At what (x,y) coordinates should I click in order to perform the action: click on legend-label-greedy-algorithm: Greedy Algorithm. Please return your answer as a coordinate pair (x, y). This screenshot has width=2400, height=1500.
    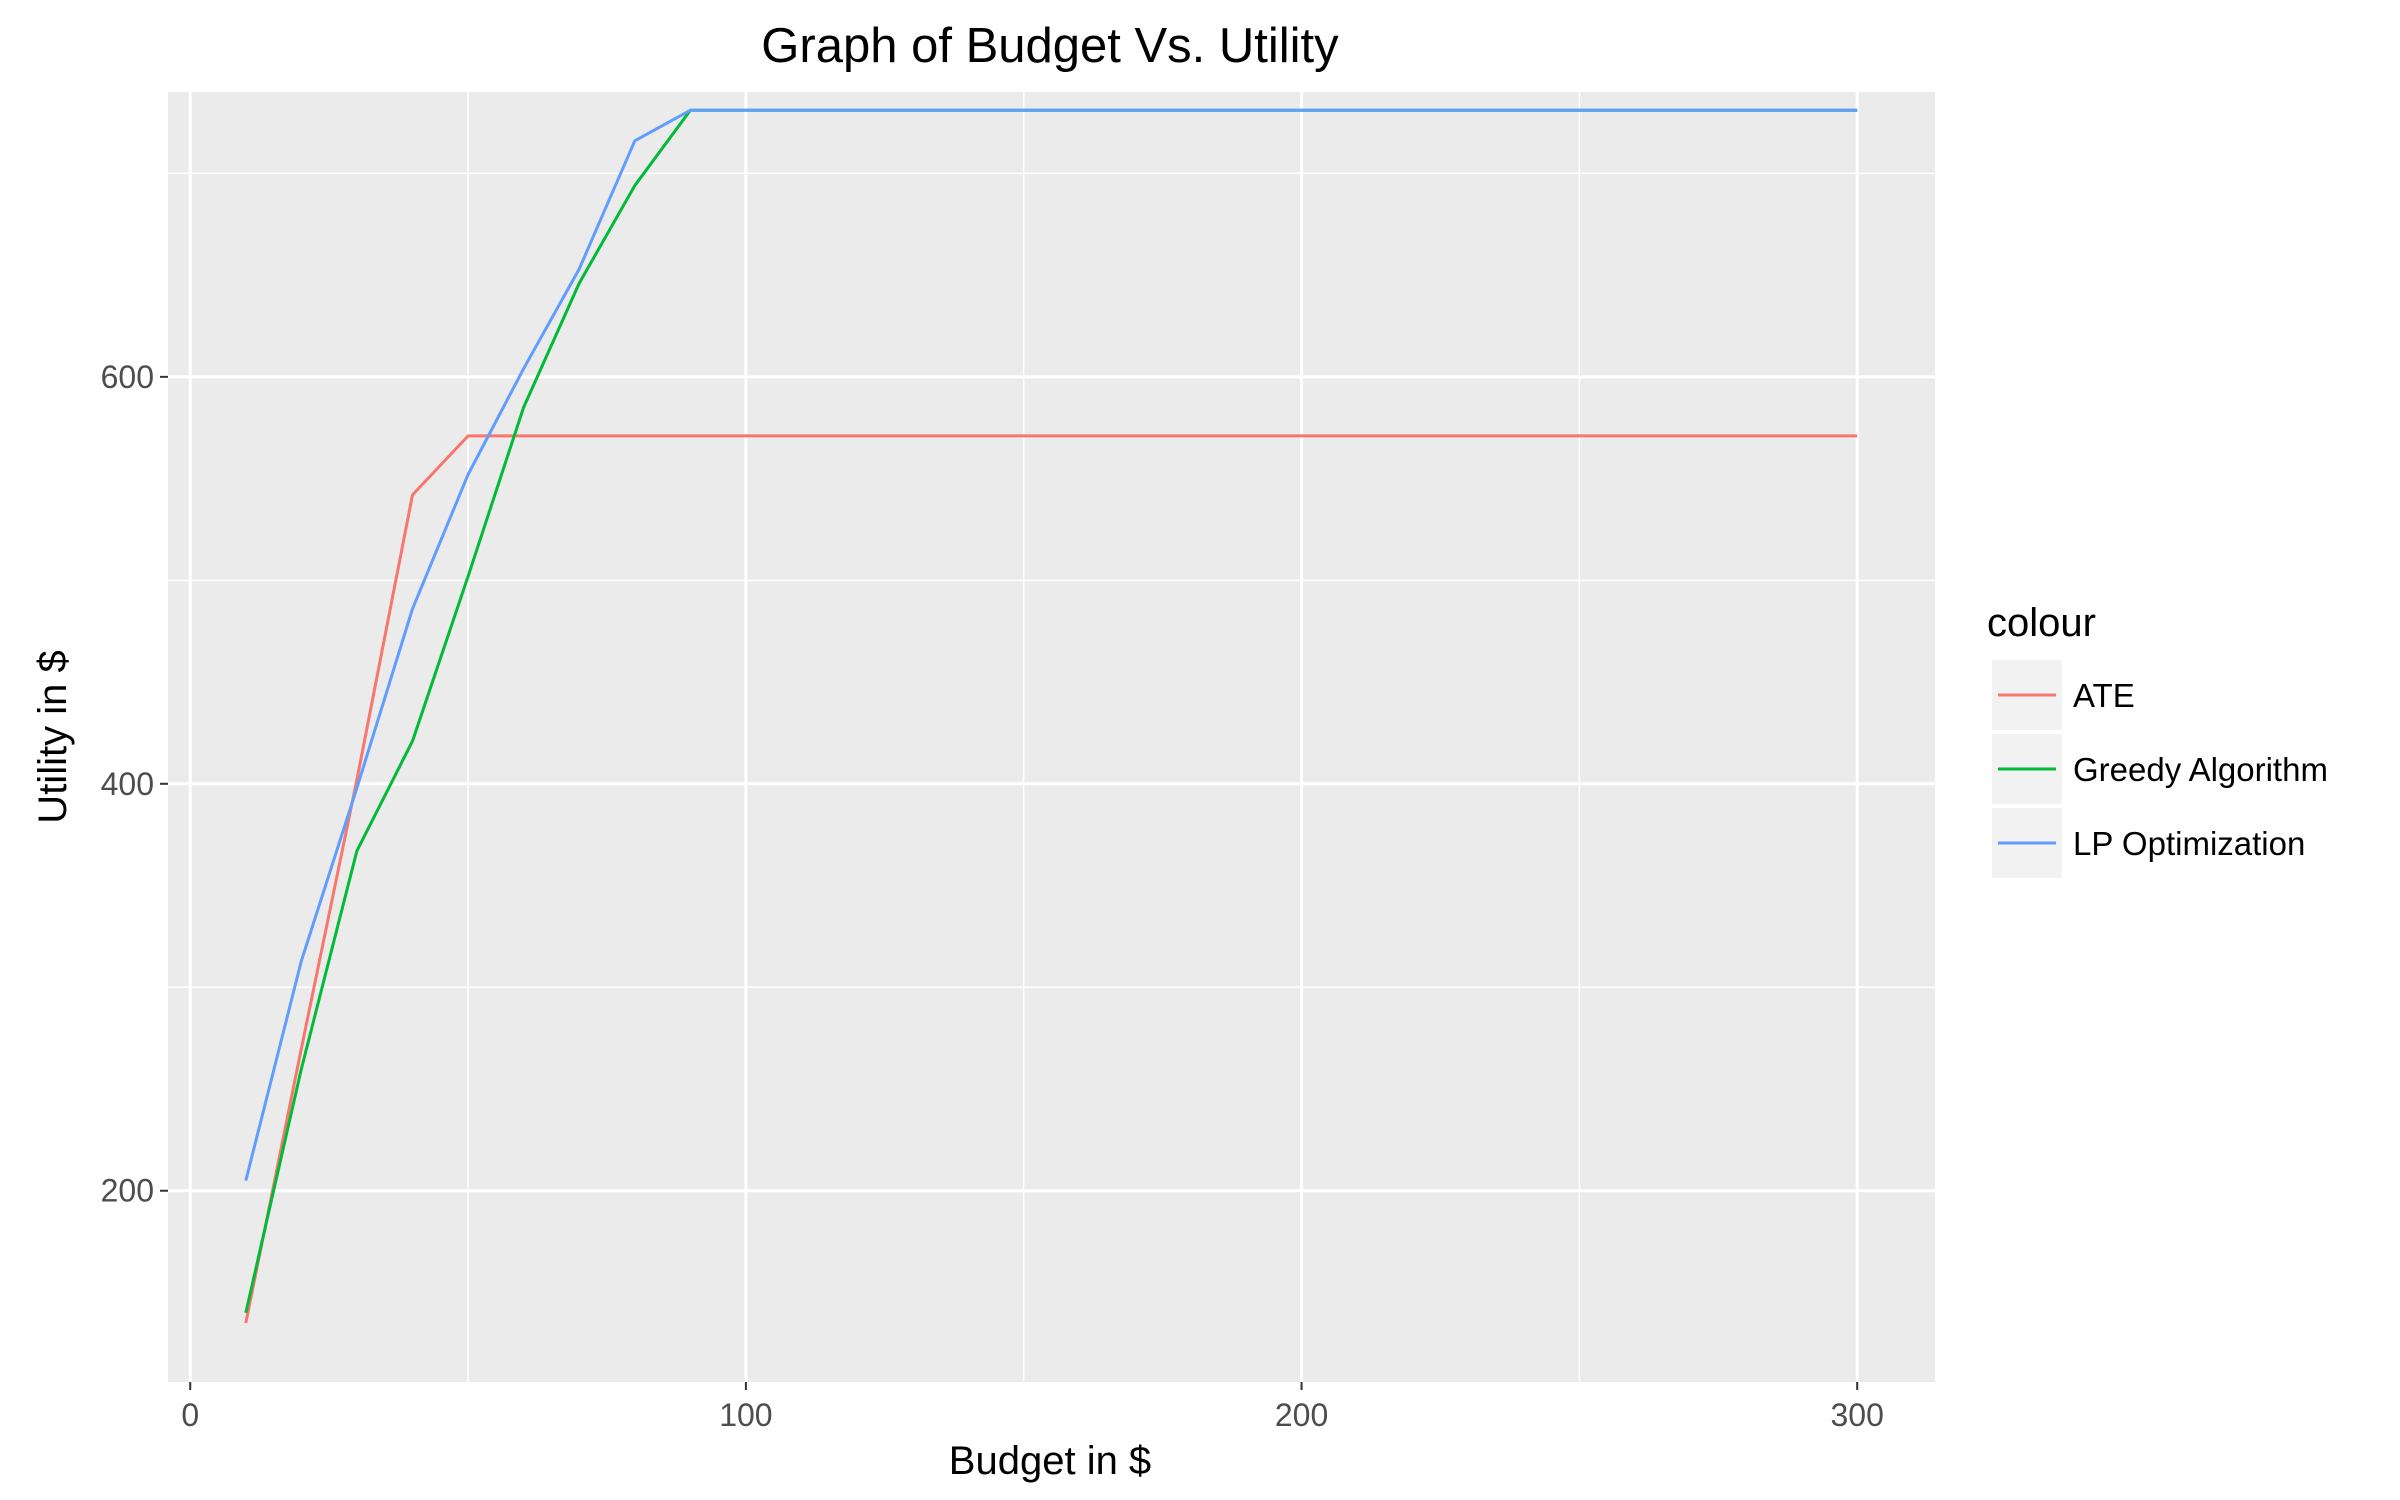
    Looking at the image, I should click on (2200, 769).